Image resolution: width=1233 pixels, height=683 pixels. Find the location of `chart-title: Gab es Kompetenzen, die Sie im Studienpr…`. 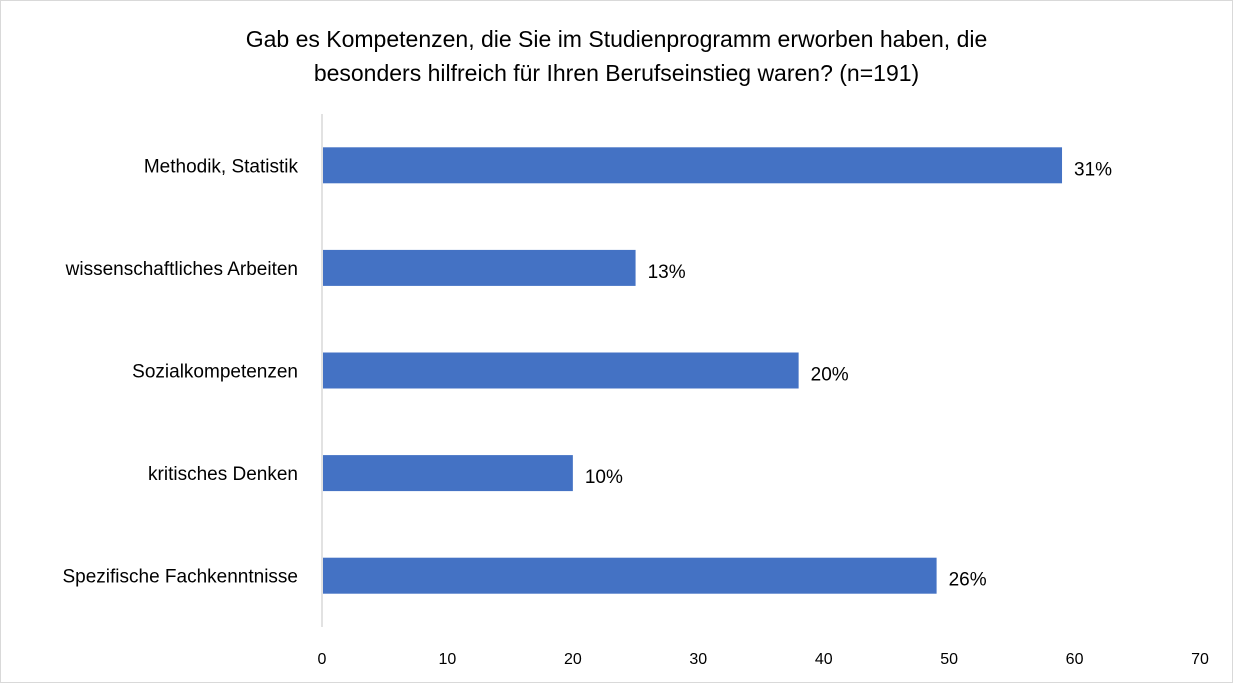

chart-title: Gab es Kompetenzen, die Sie im Studienpr… is located at coordinates (616, 56).